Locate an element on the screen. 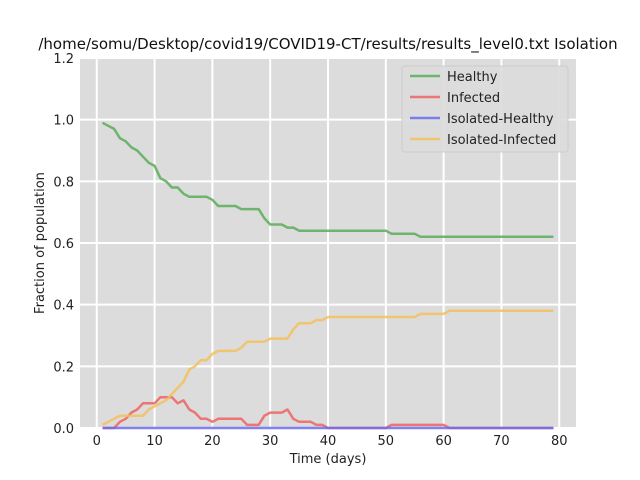 This screenshot has height=480, width=640. legend-label-healthy: Healthy is located at coordinates (472, 77).